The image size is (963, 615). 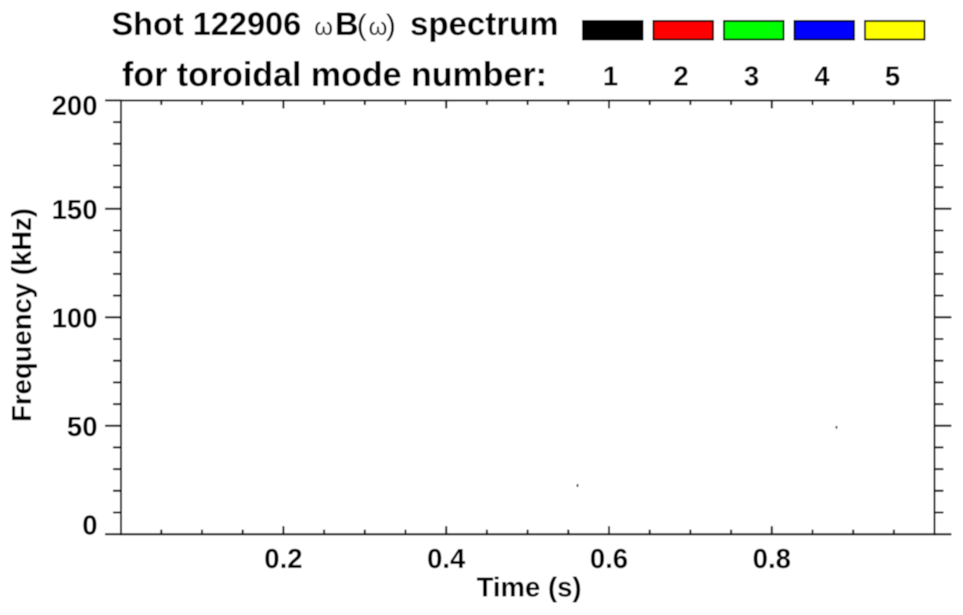 What do you see at coordinates (822, 76) in the screenshot?
I see `svg-text: 4` at bounding box center [822, 76].